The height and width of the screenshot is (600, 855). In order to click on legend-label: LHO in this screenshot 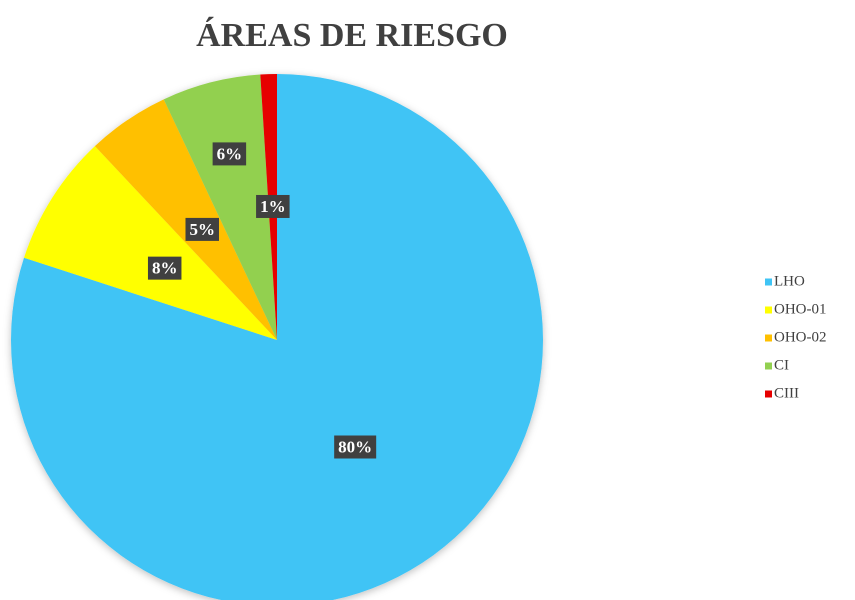, I will do `click(789, 281)`.